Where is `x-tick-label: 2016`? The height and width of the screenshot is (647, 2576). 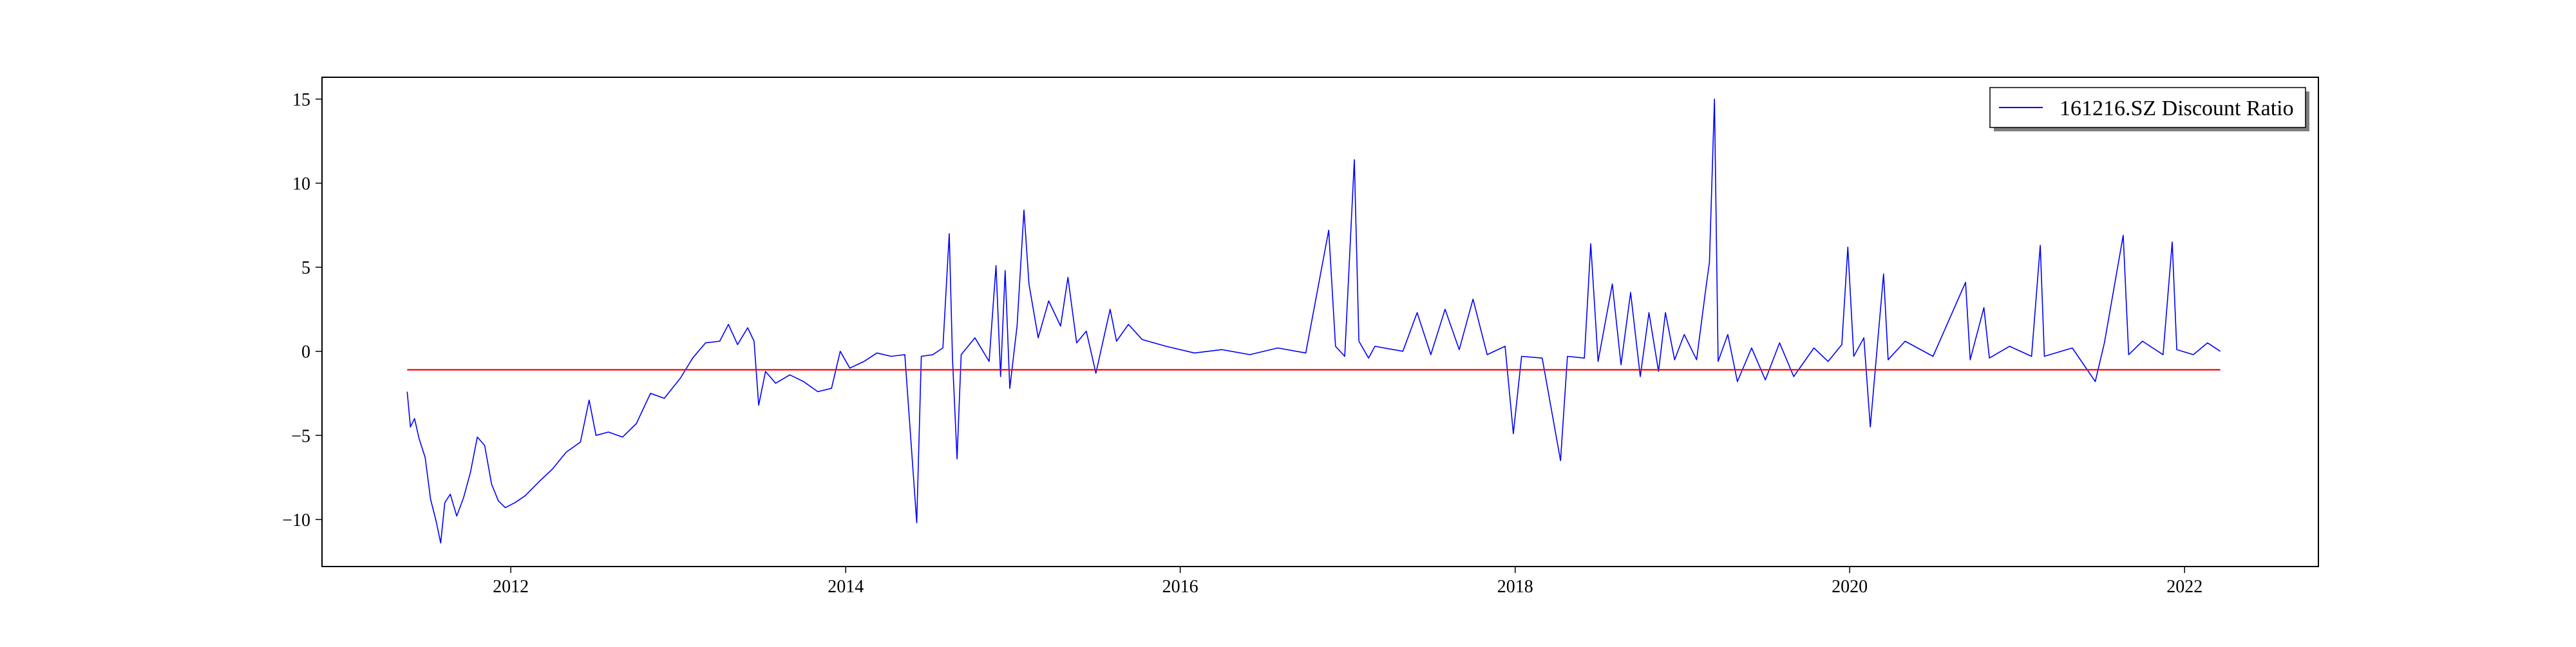
x-tick-label: 2016 is located at coordinates (1180, 587).